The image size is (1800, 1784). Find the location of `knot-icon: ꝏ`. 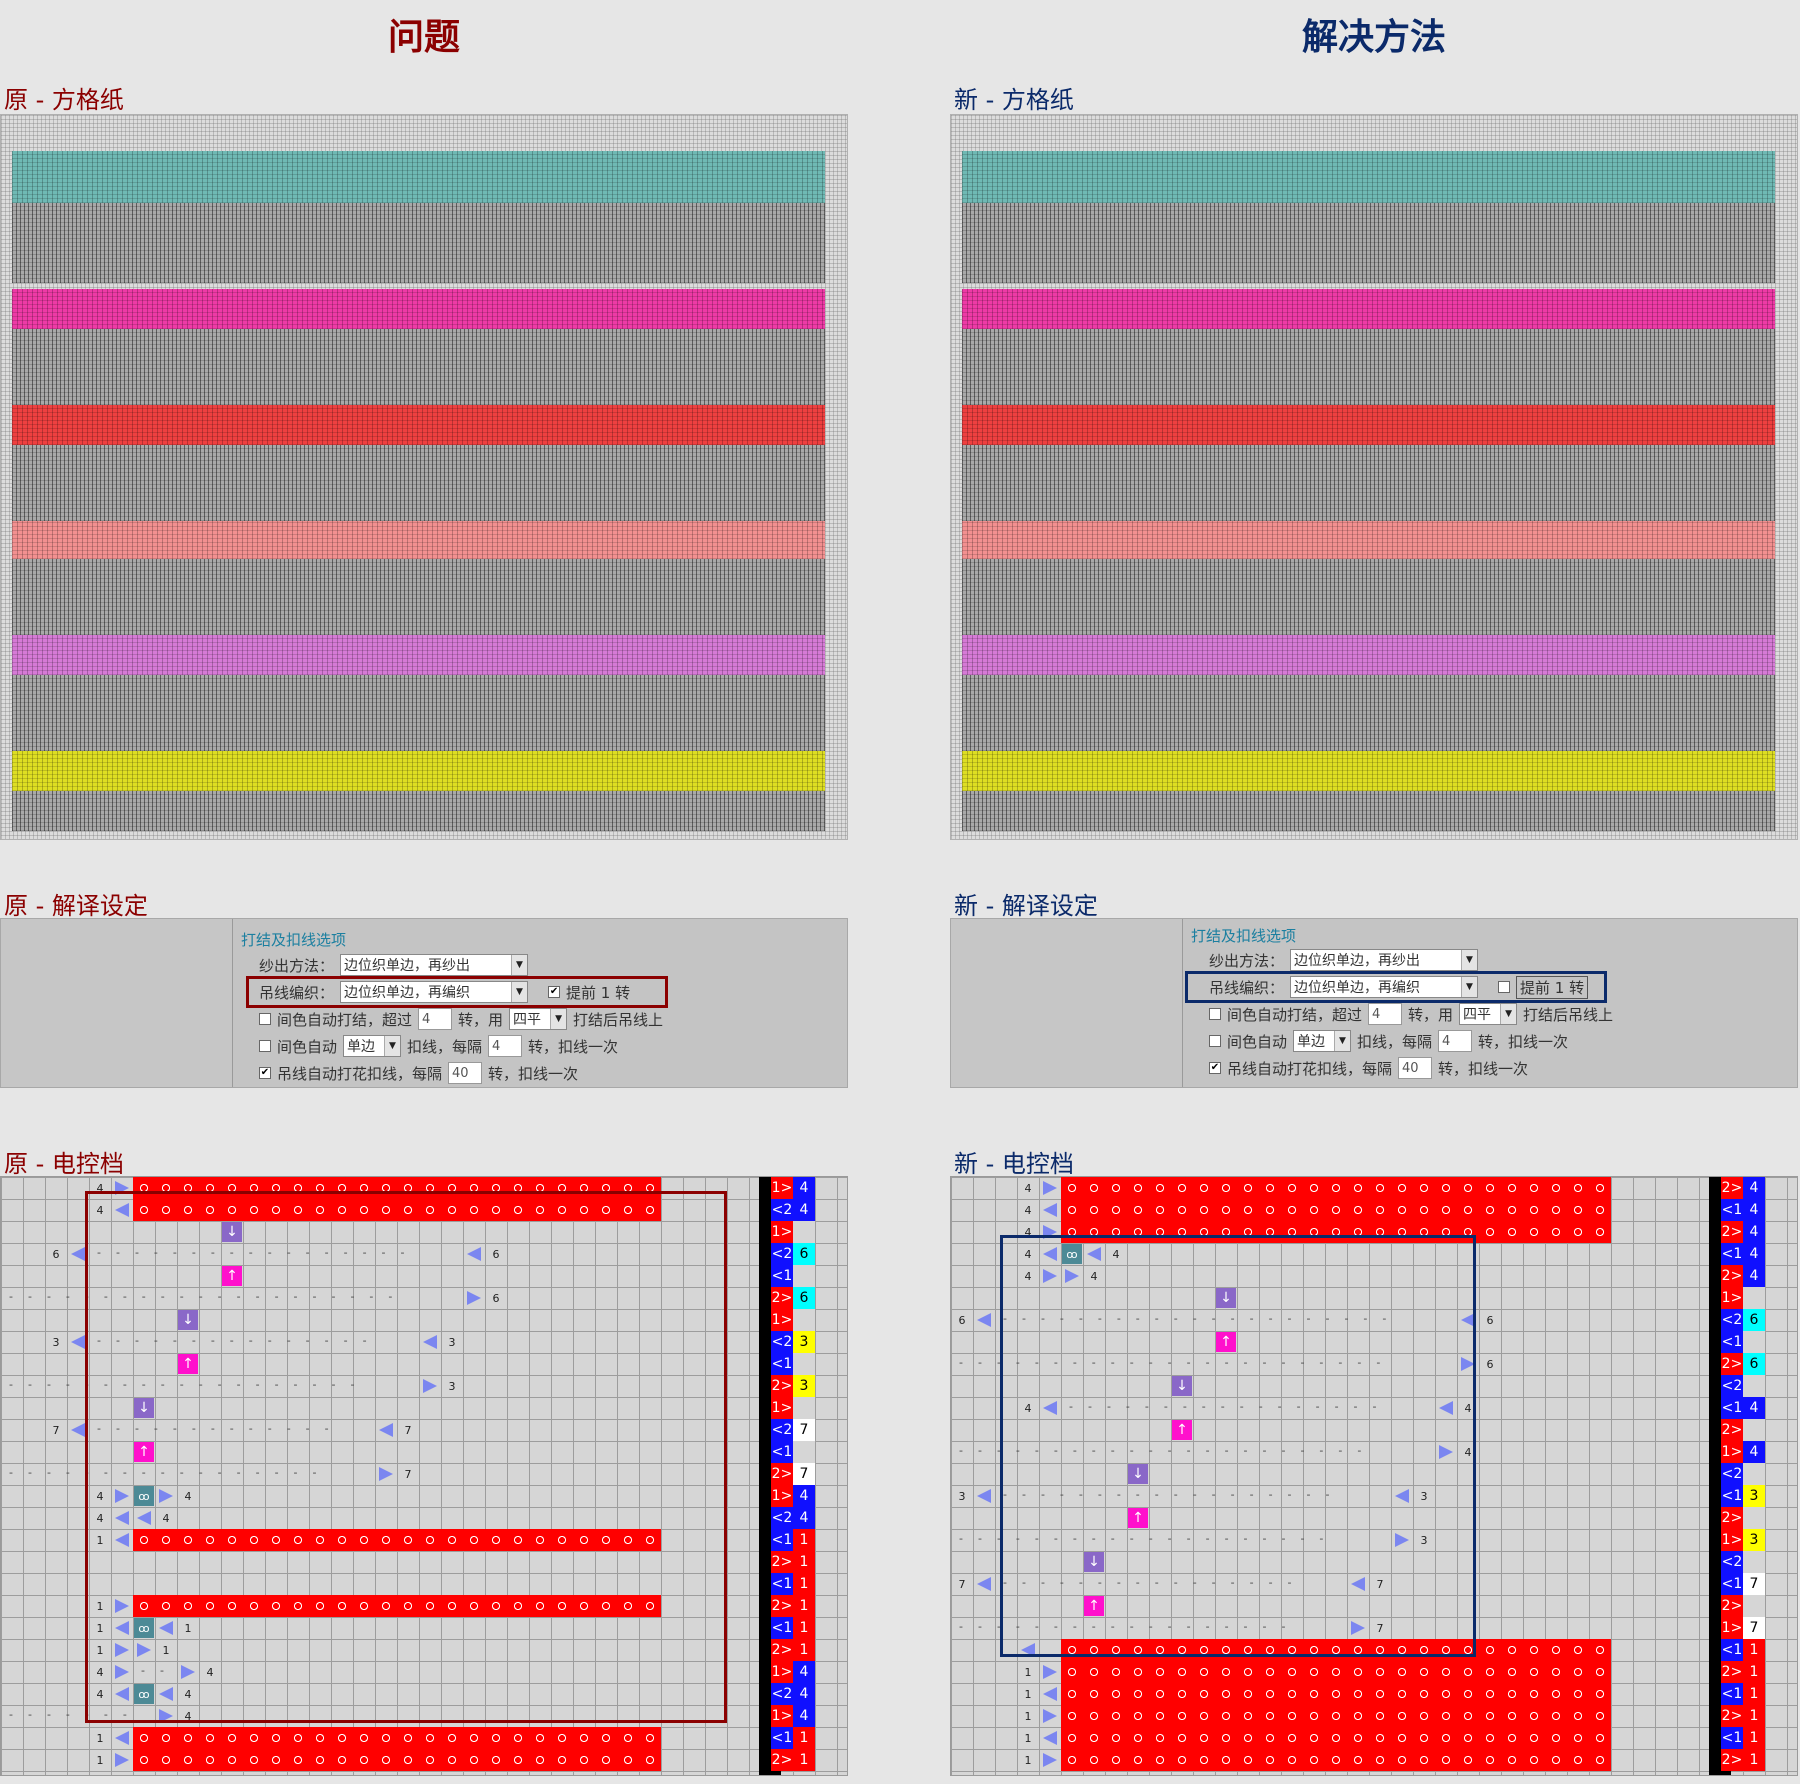

knot-icon: ꝏ is located at coordinates (1072, 1254).